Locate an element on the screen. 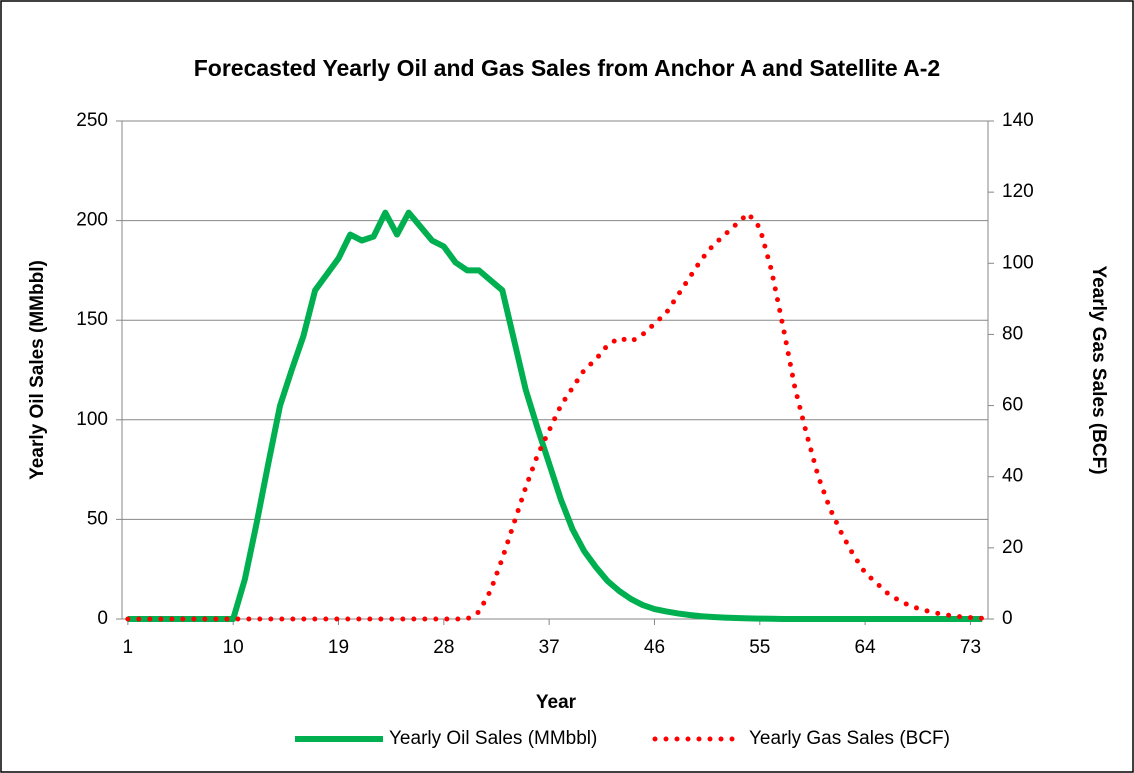 Image resolution: width=1134 pixels, height=773 pixels. x-tick-label: 73 is located at coordinates (970, 647).